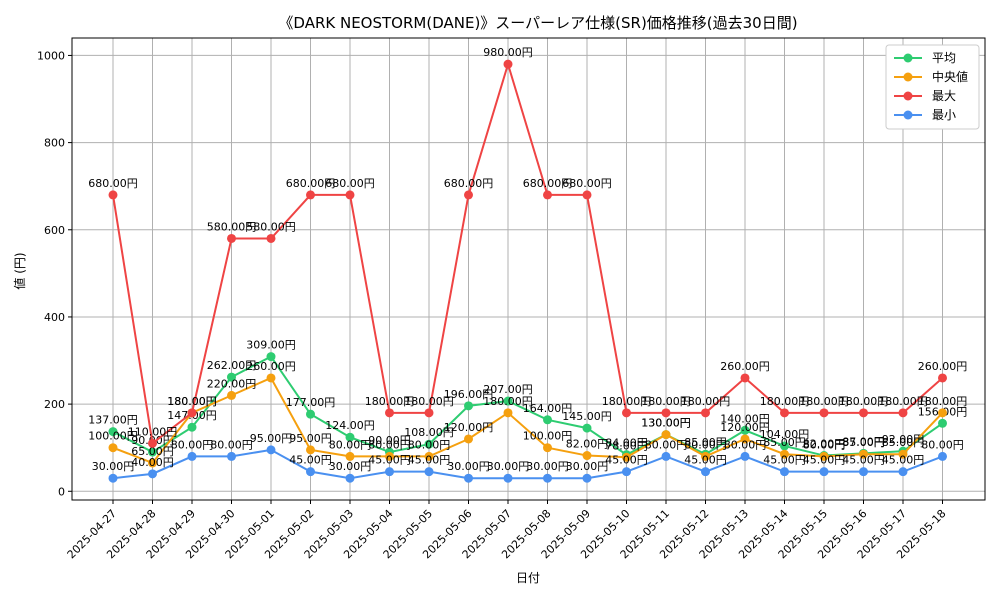  What do you see at coordinates (61, 491) in the screenshot?
I see `y-tick-label: 0` at bounding box center [61, 491].